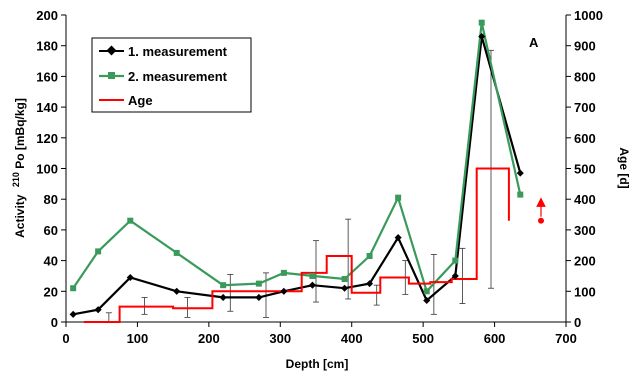 Image resolution: width=632 pixels, height=378 pixels. Describe the element at coordinates (209, 338) in the screenshot. I see `x-tick-label: 200` at that location.